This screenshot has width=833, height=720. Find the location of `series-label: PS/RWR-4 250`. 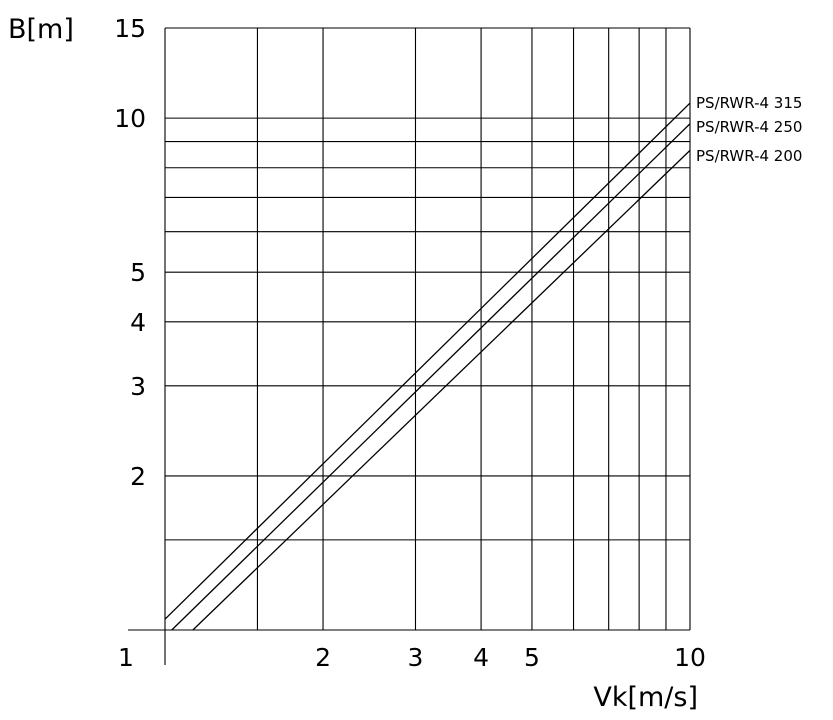

series-label: PS/RWR-4 250 is located at coordinates (749, 127).